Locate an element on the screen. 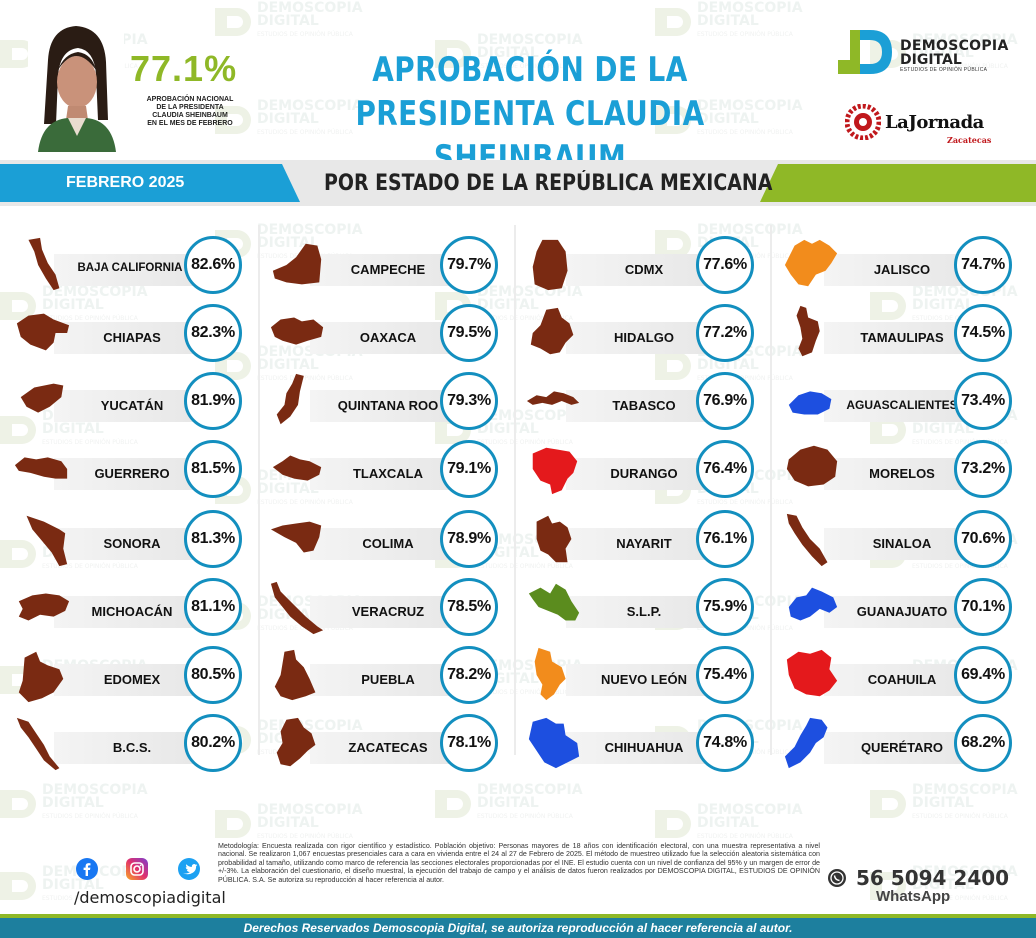 This screenshot has width=1036, height=938. state-approval-pct: 78.5% is located at coordinates (469, 607).